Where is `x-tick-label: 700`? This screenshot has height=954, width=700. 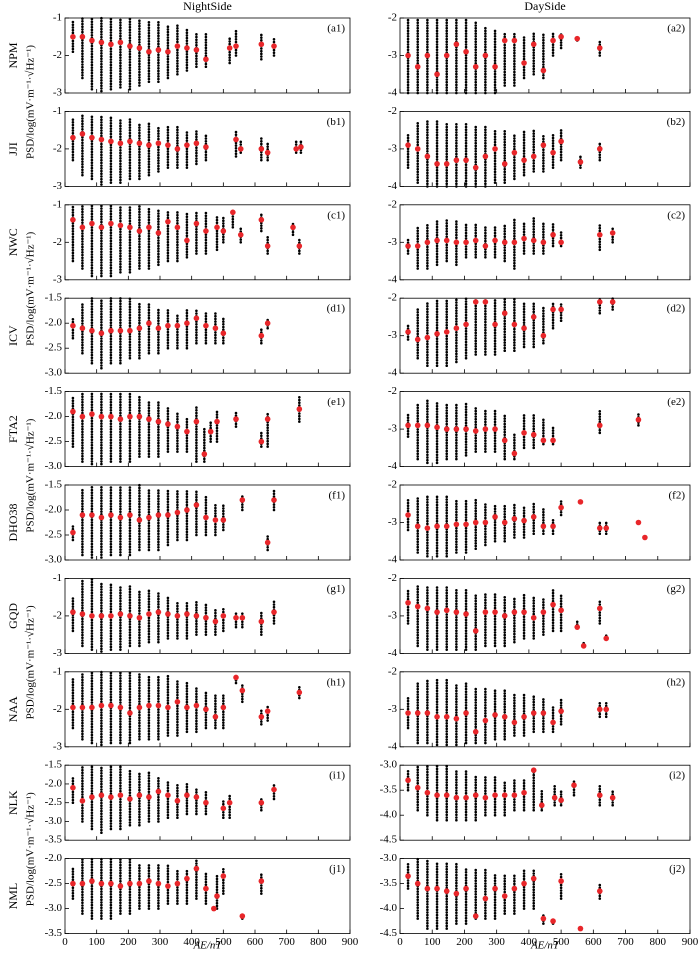 x-tick-label: 700 is located at coordinates (286, 942).